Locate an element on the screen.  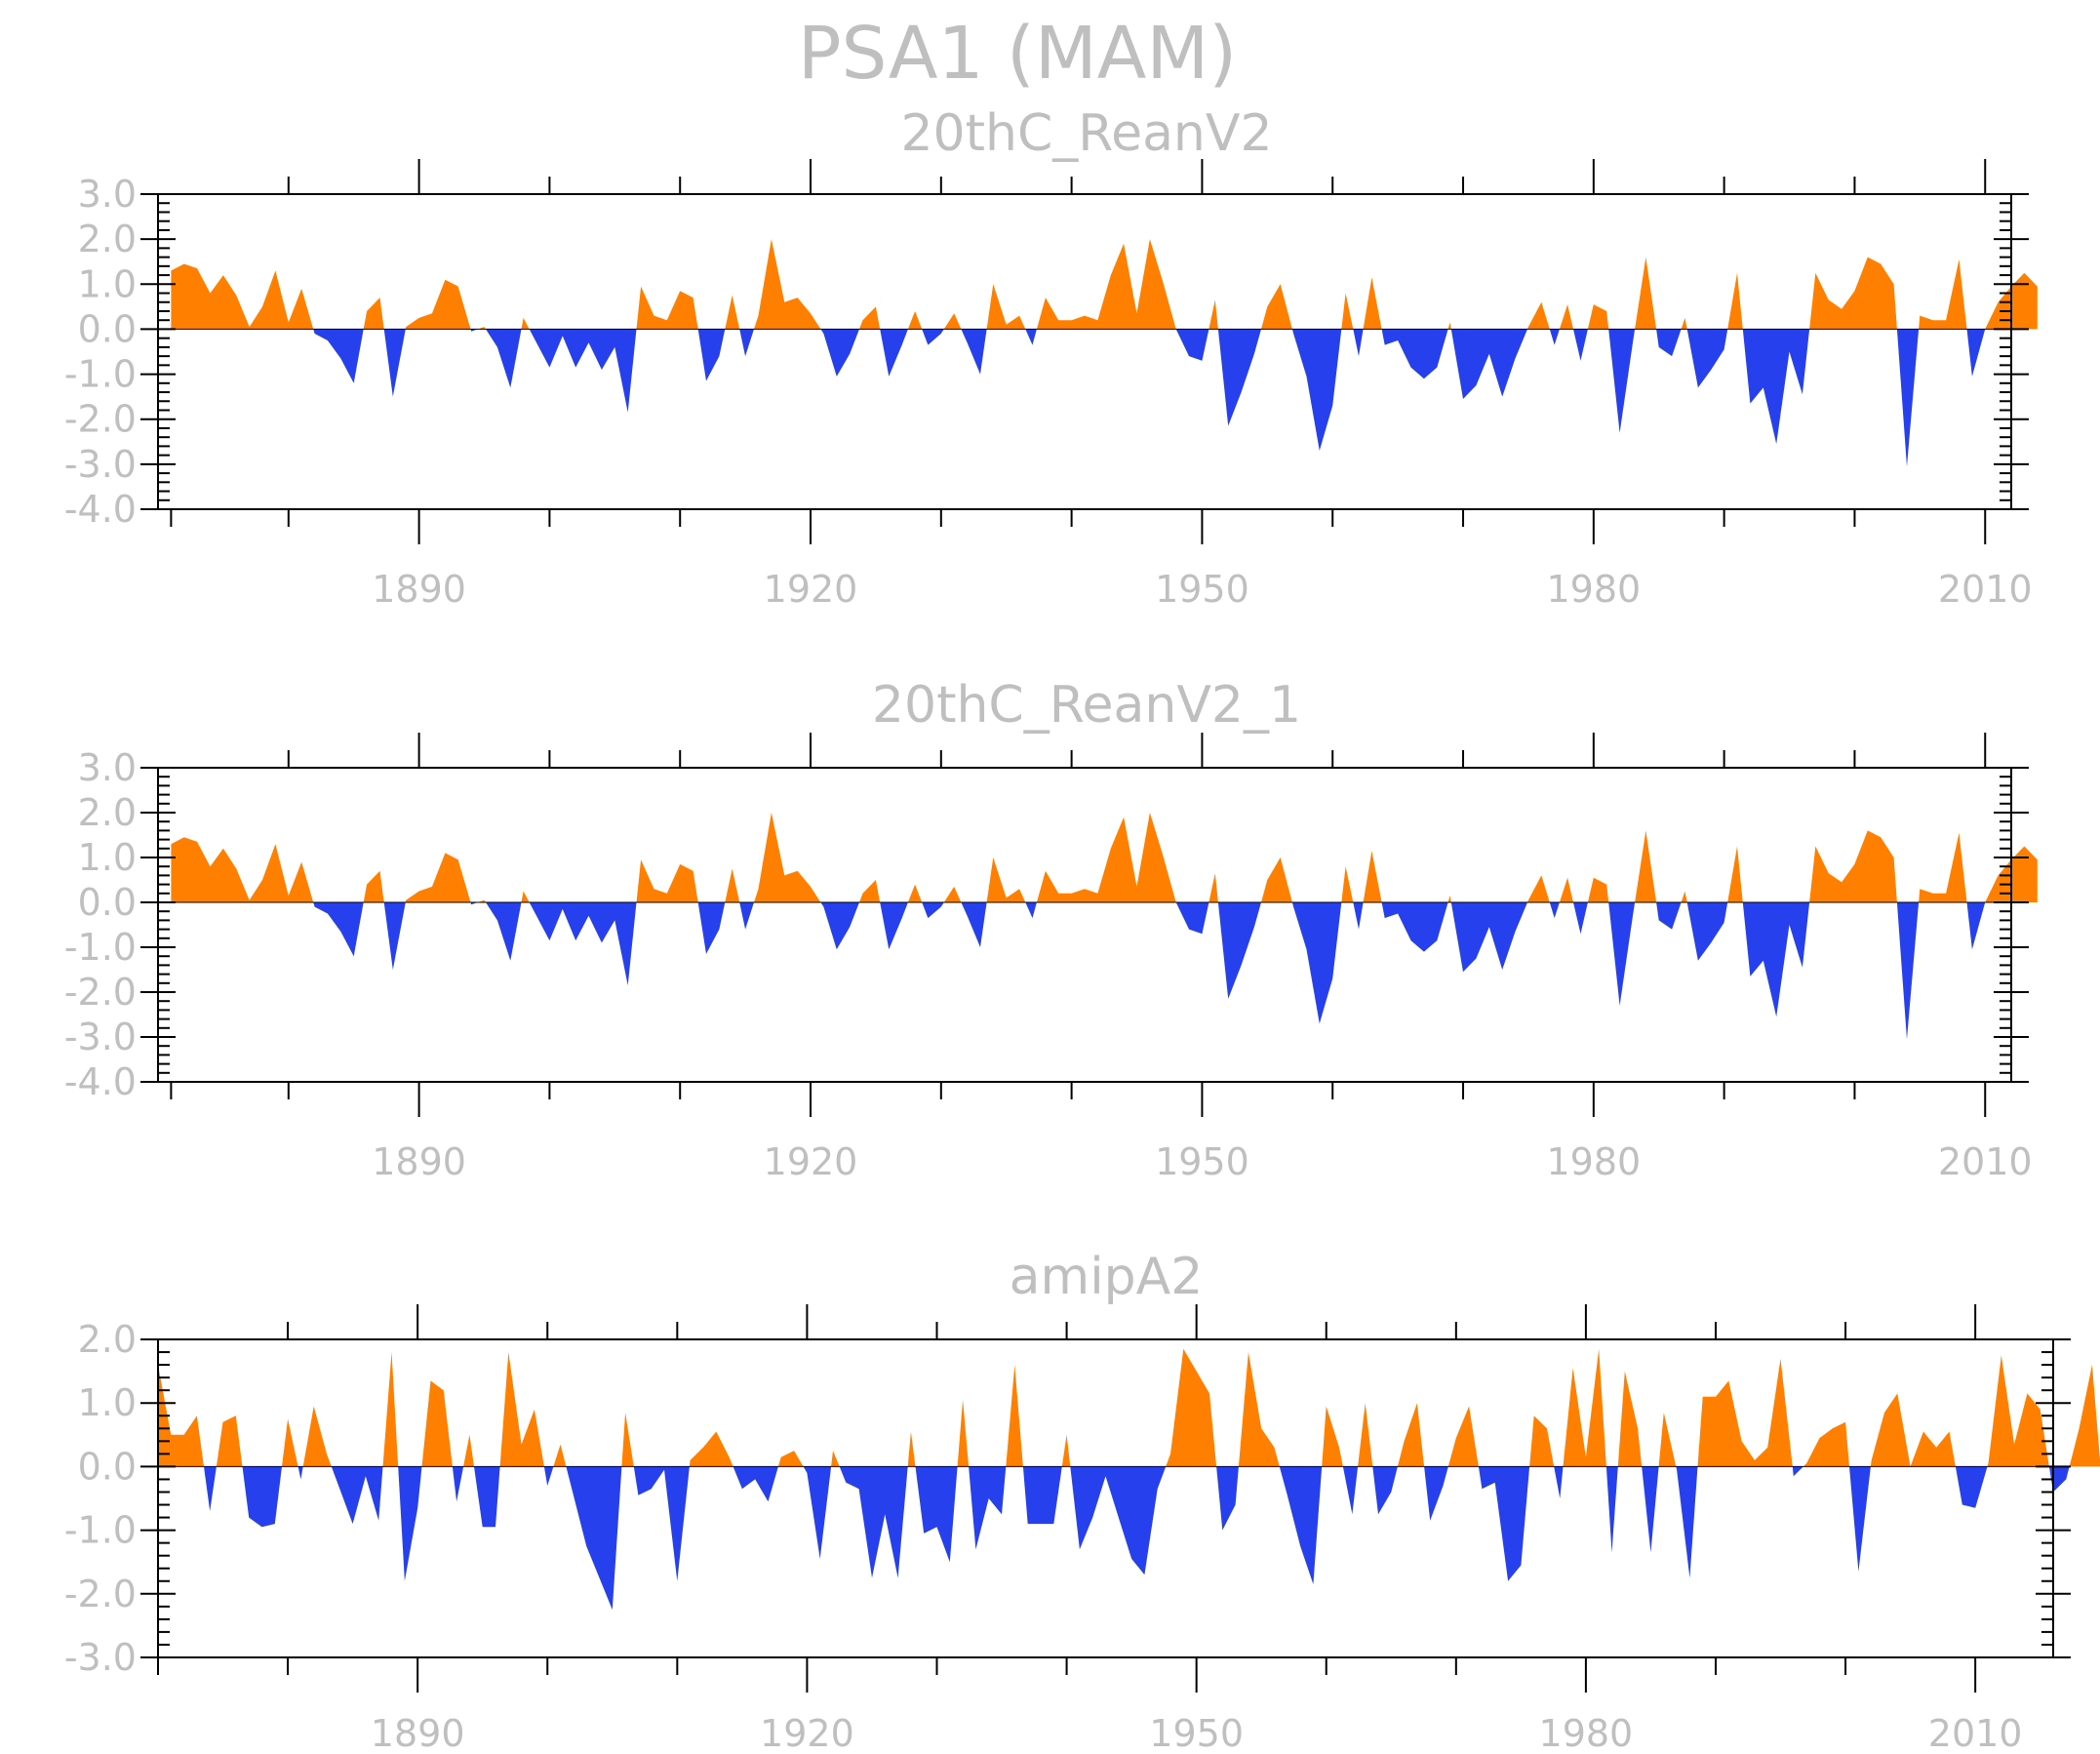
y-tick-label: -2.0 is located at coordinates (100, 1594).